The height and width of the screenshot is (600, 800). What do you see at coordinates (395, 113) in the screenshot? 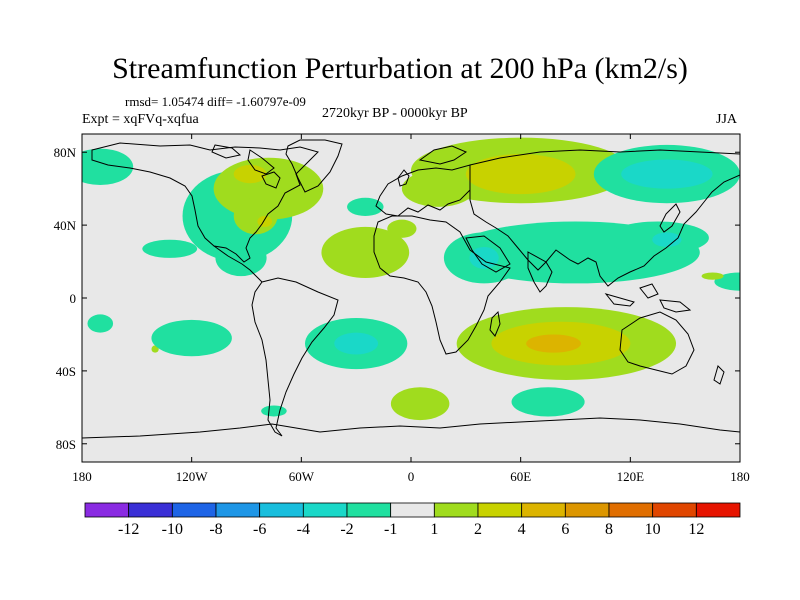
I see `period-label: 2720kyr BP - 0000kyr BP` at bounding box center [395, 113].